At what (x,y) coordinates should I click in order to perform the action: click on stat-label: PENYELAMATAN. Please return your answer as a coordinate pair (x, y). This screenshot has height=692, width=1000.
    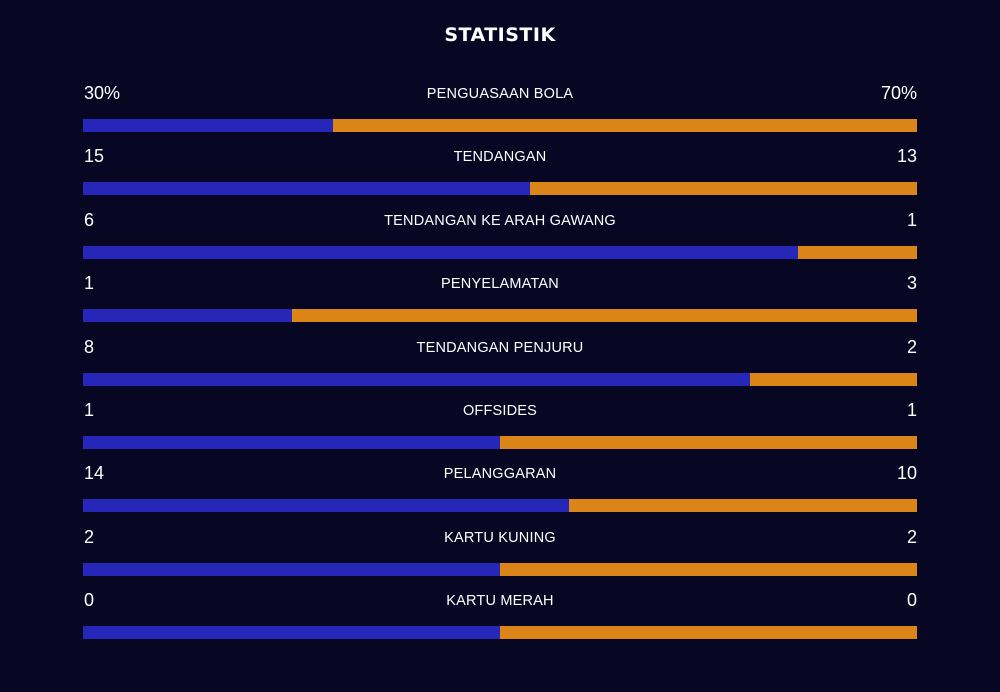
    Looking at the image, I should click on (500, 284).